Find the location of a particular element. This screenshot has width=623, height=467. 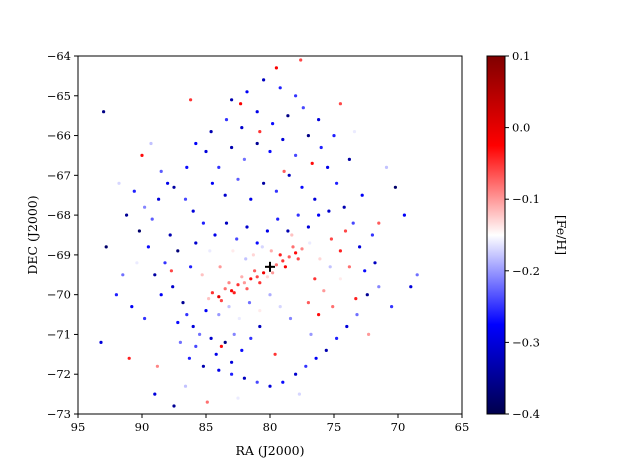

y-tick-label: −68 is located at coordinates (59, 215).